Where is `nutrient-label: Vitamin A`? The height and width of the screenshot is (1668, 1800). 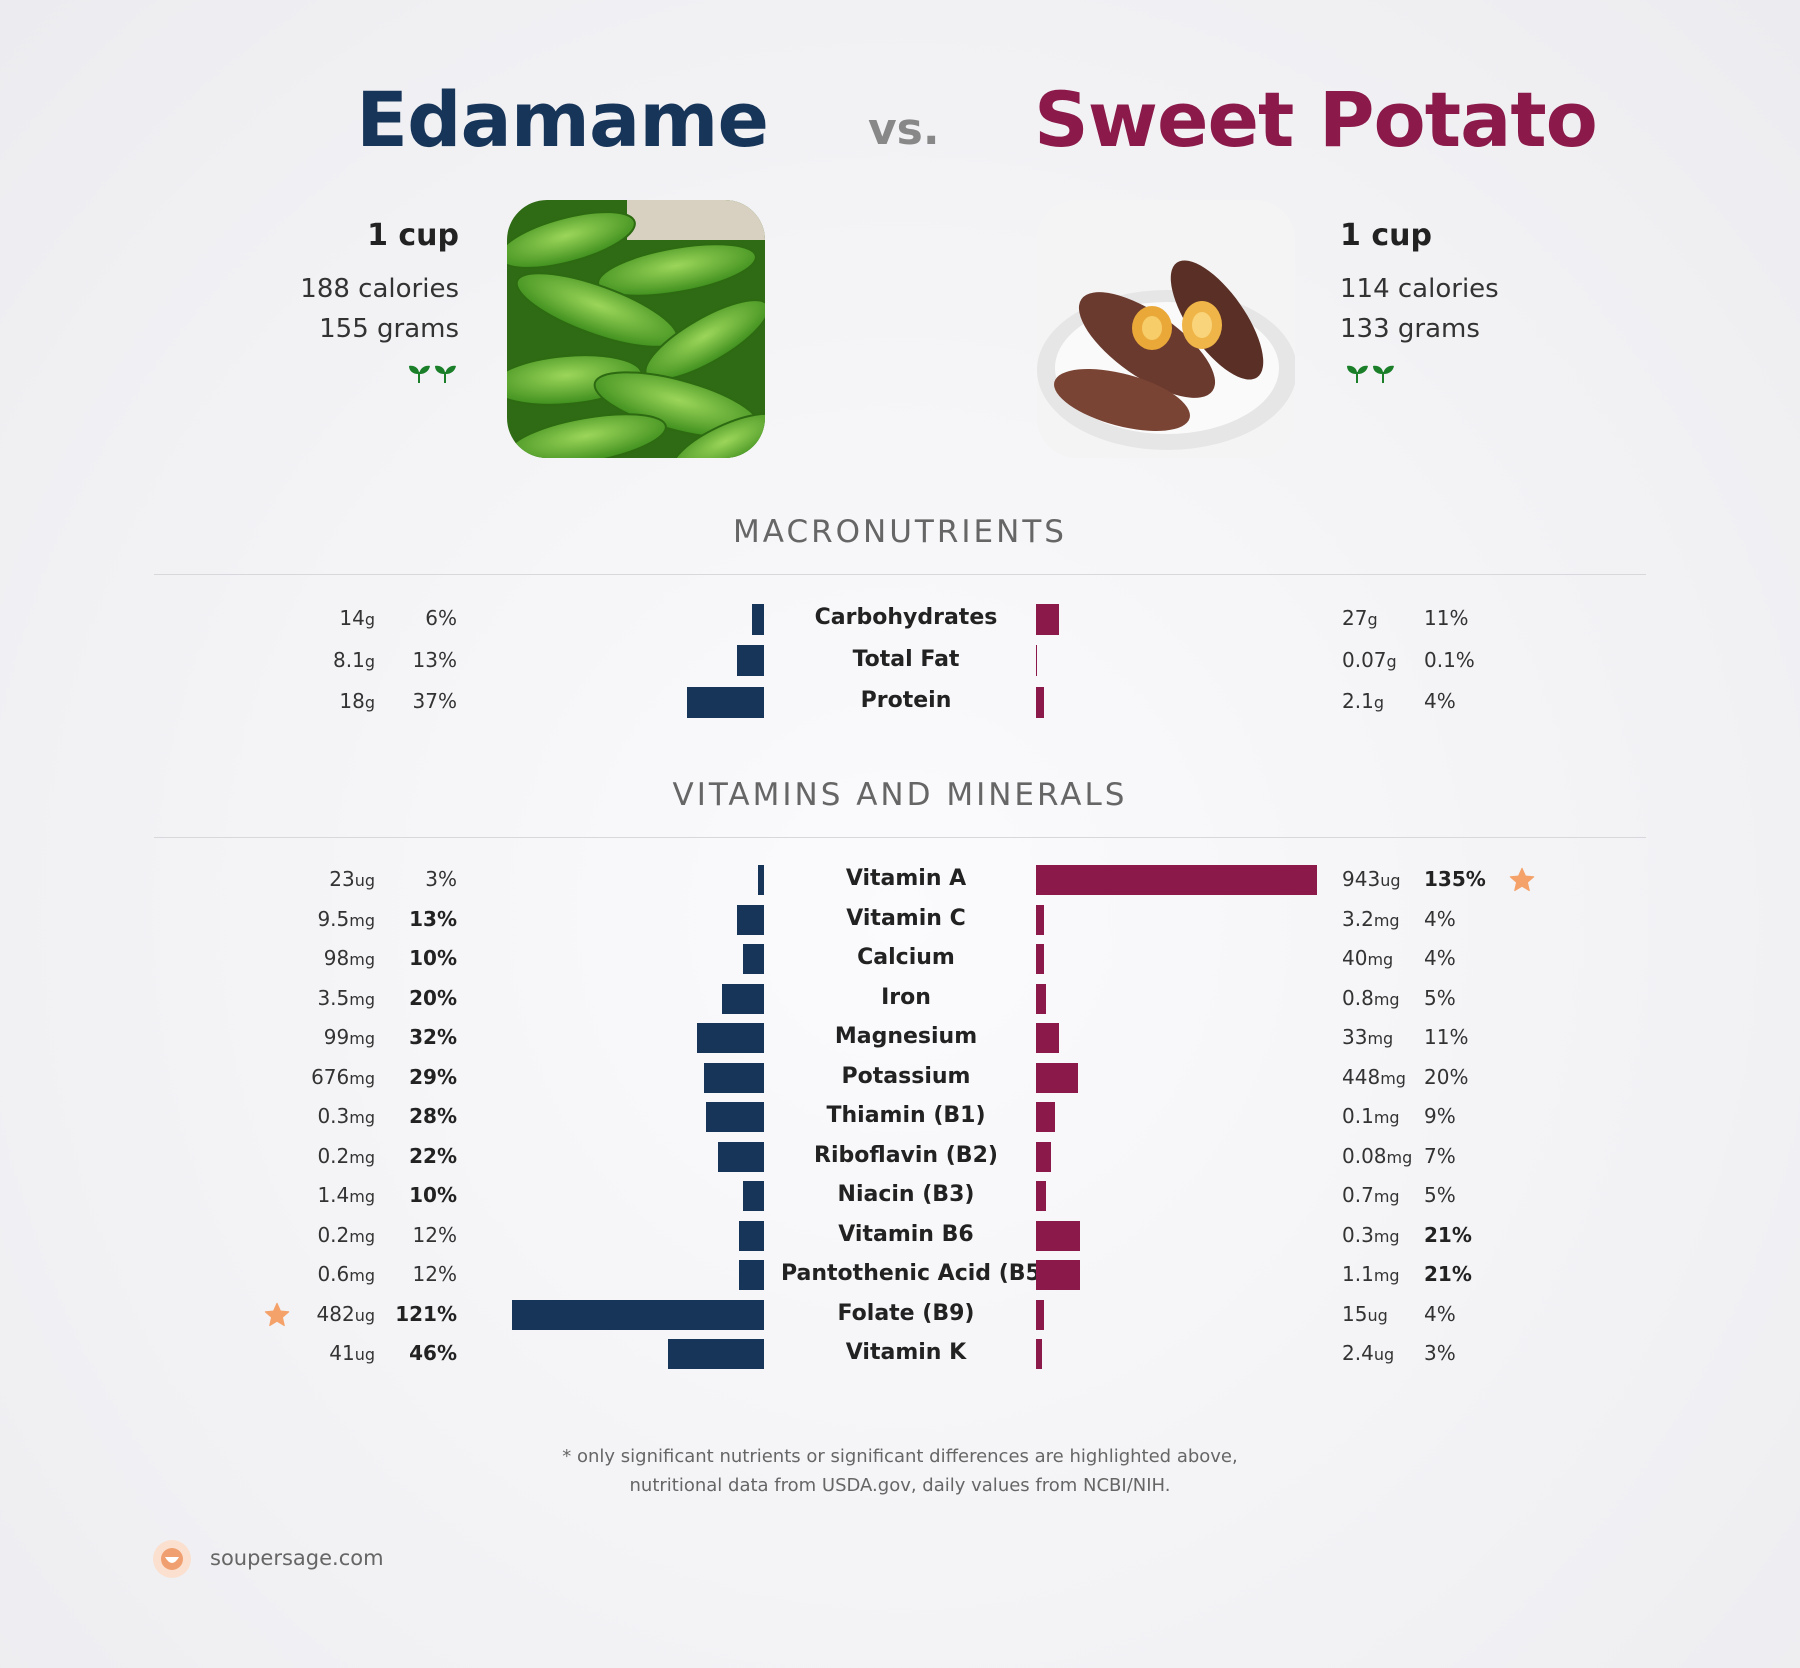
nutrient-label: Vitamin A is located at coordinates (906, 878).